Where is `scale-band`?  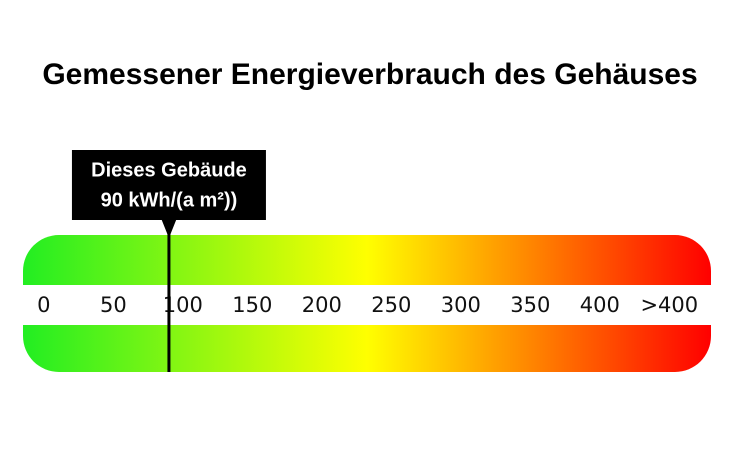
scale-band is located at coordinates (370, 305).